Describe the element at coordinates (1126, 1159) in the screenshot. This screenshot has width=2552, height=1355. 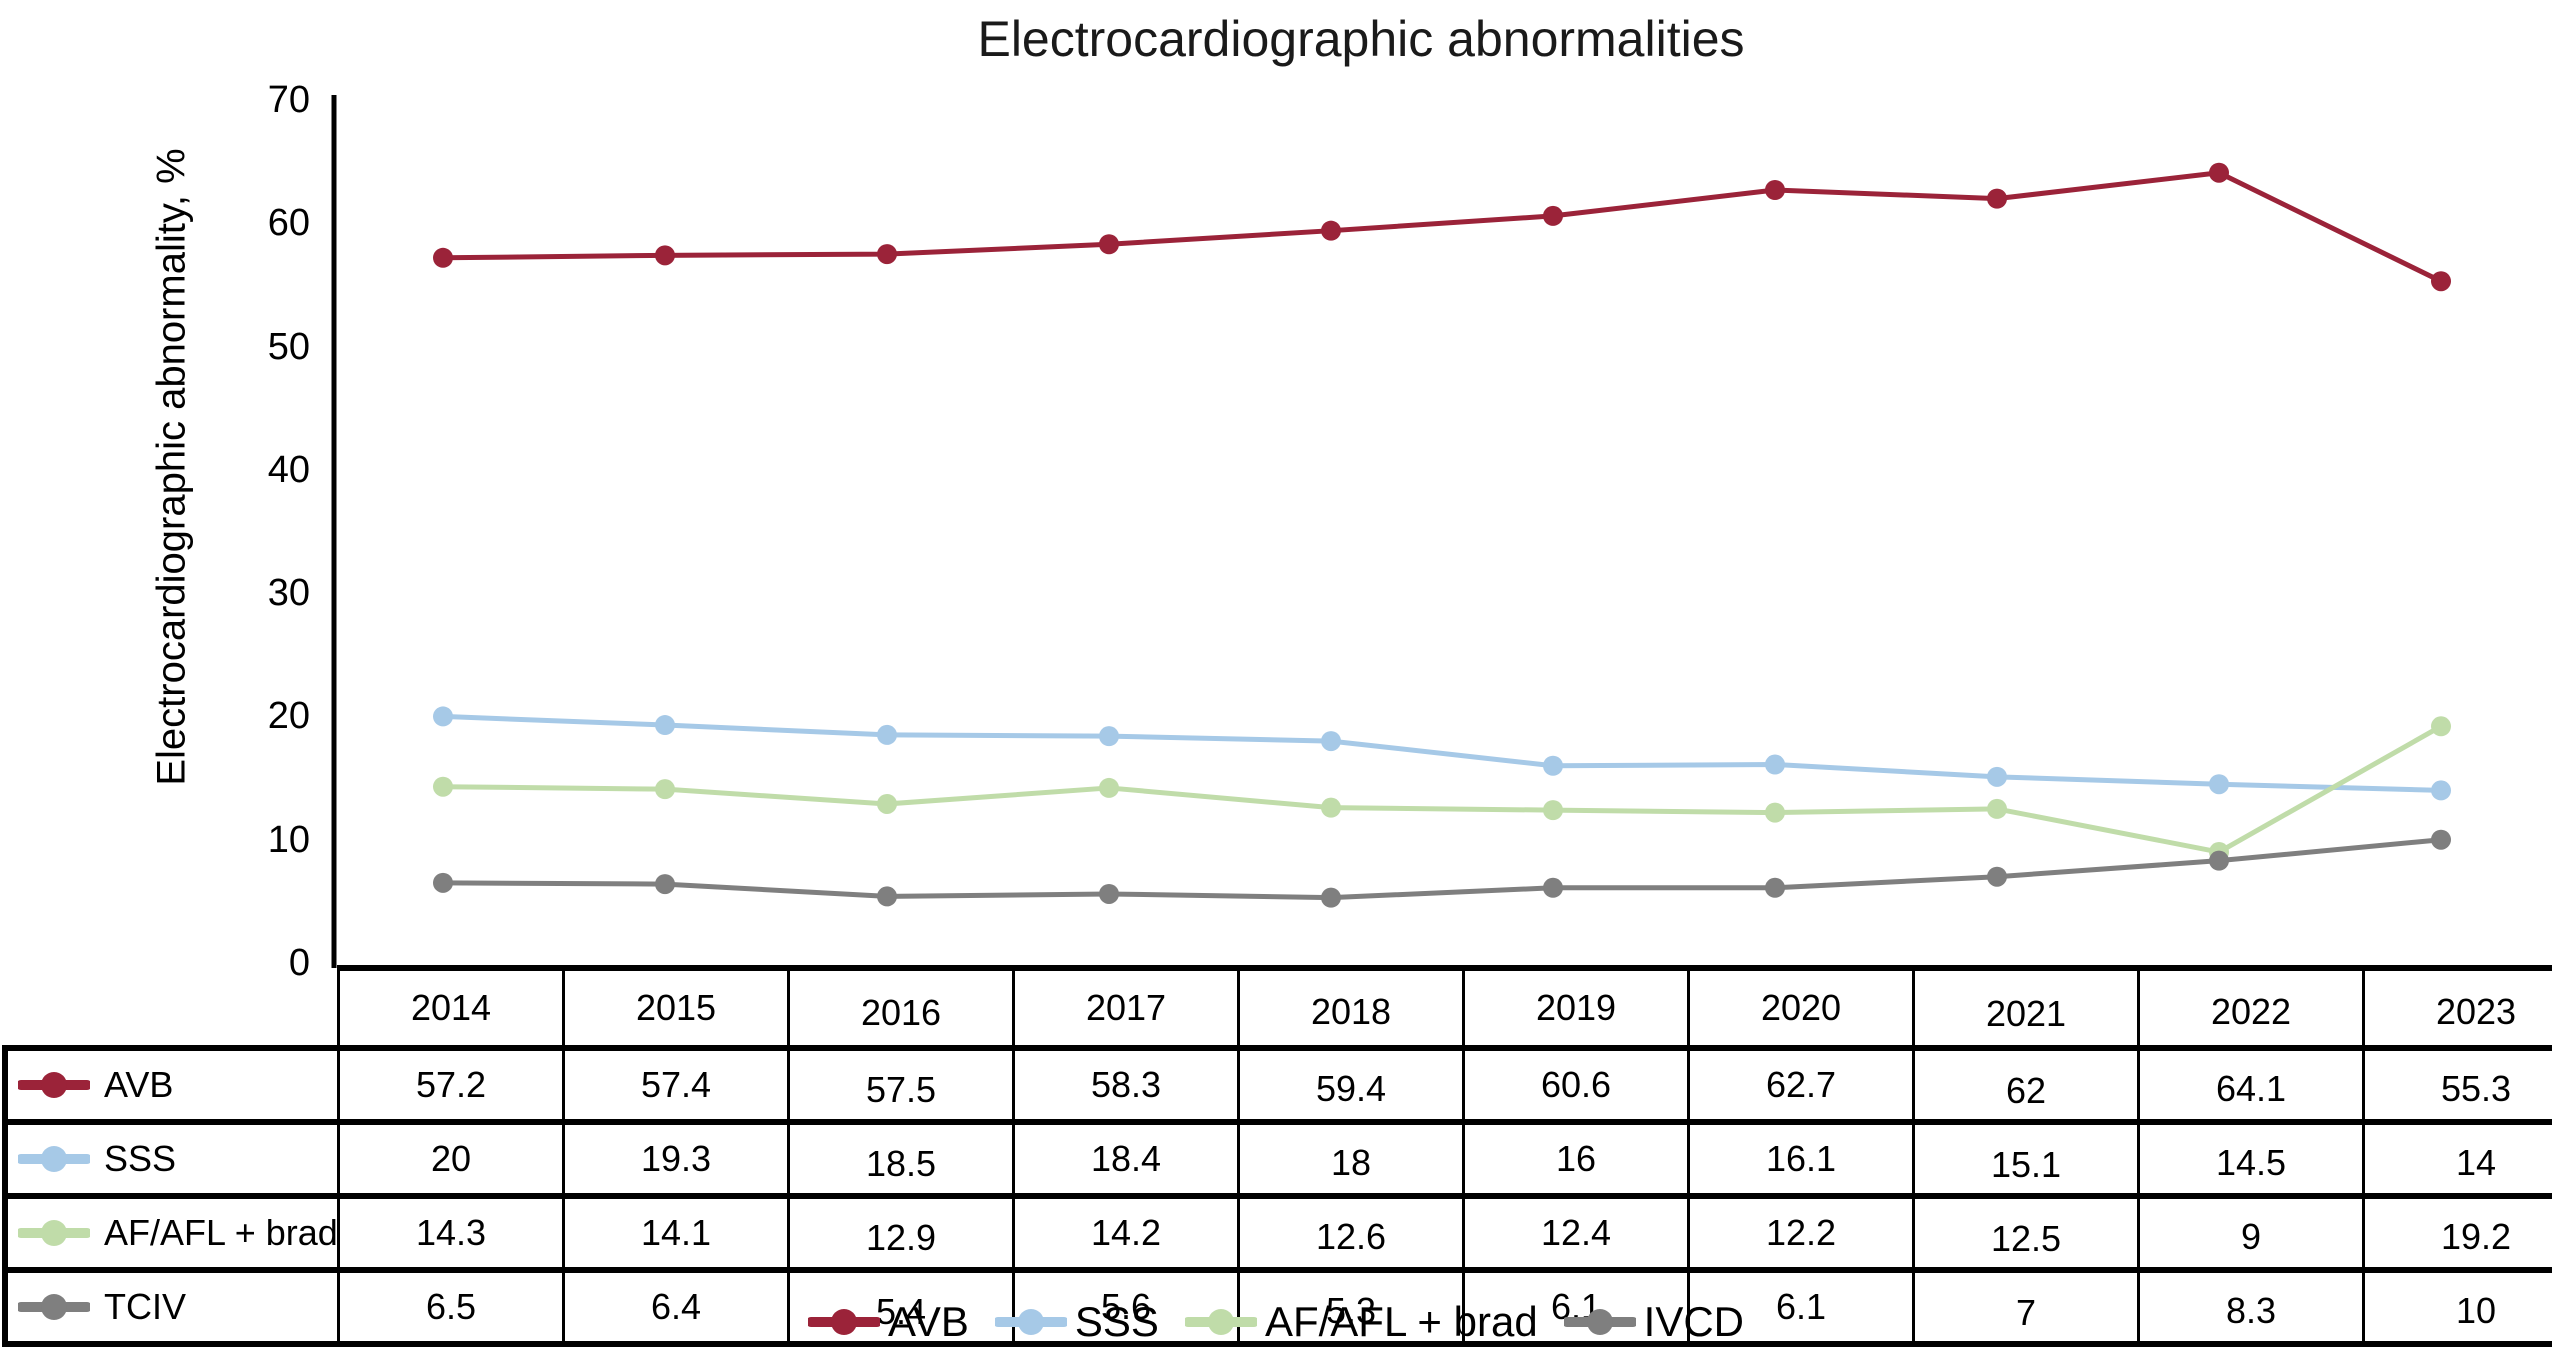
I see `value-cell: 18.4` at that location.